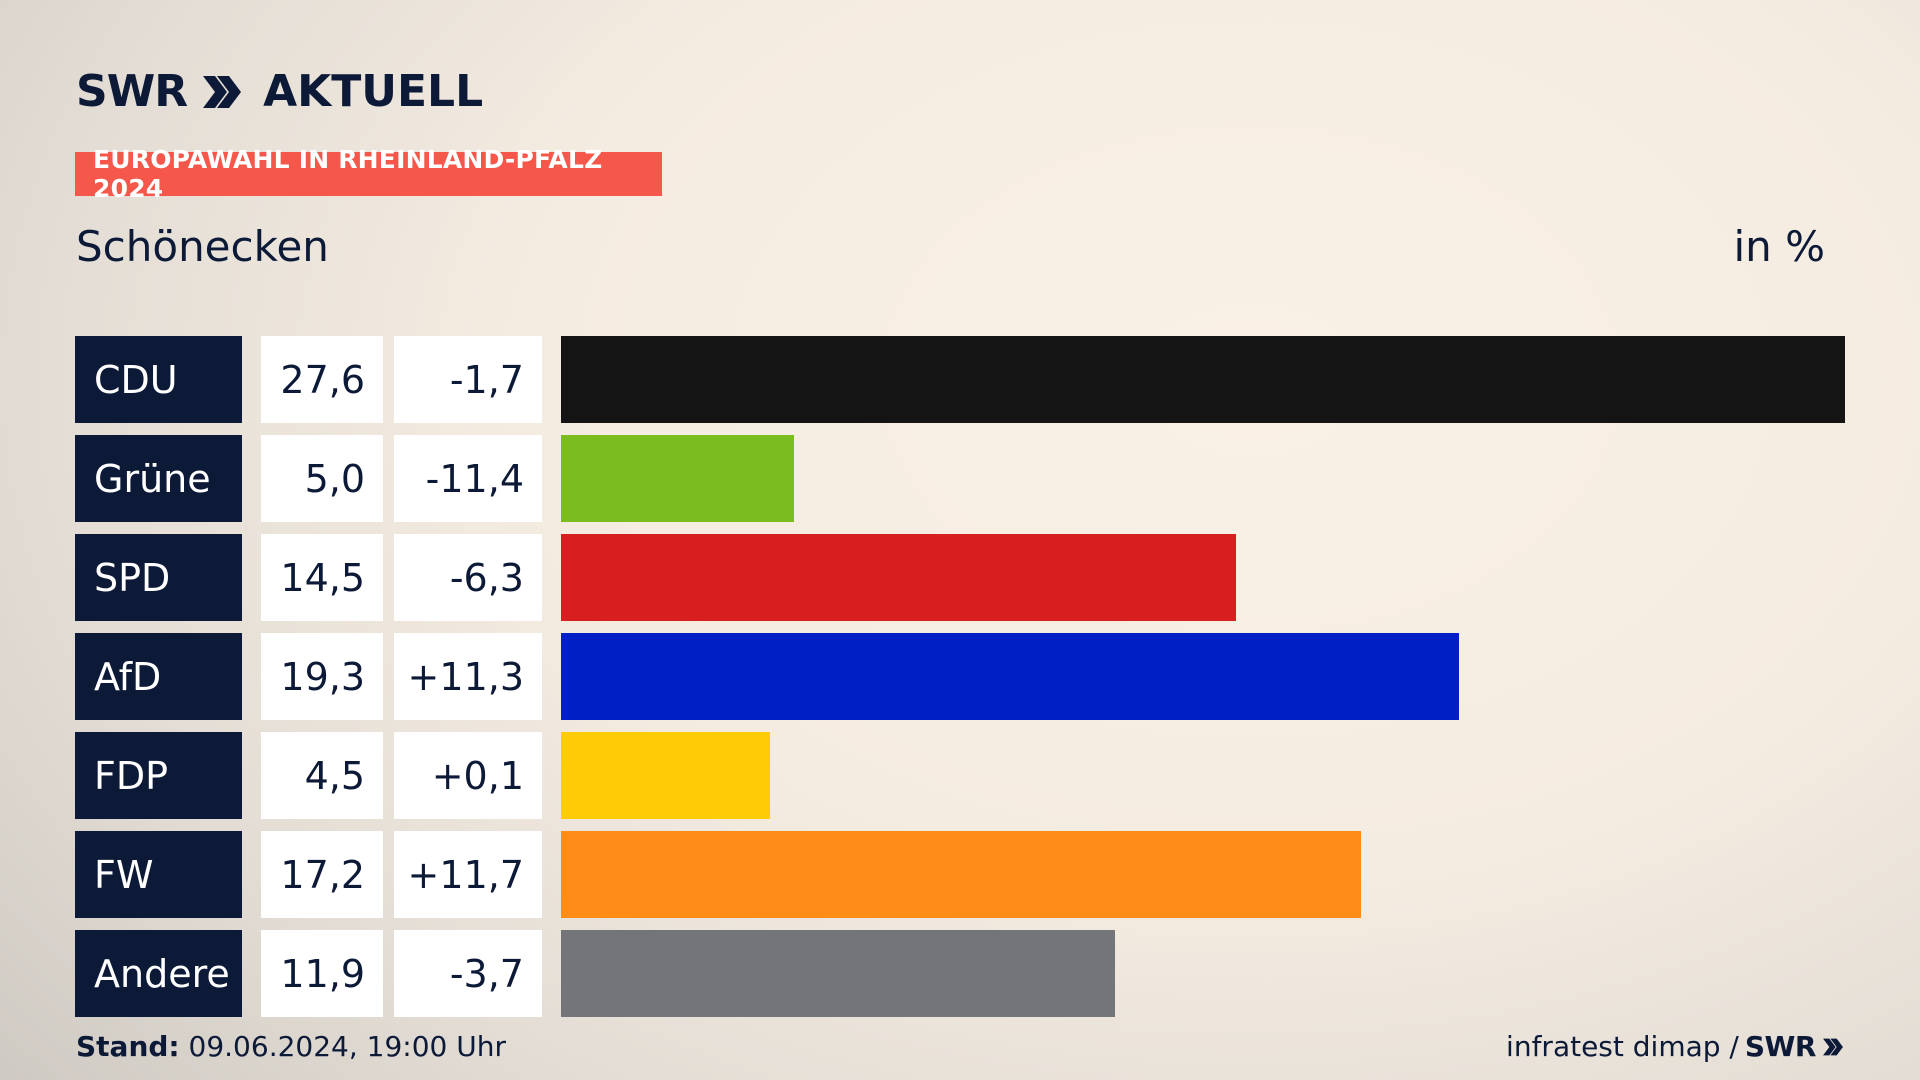  What do you see at coordinates (322, 379) in the screenshot?
I see `result-value: 27,6` at bounding box center [322, 379].